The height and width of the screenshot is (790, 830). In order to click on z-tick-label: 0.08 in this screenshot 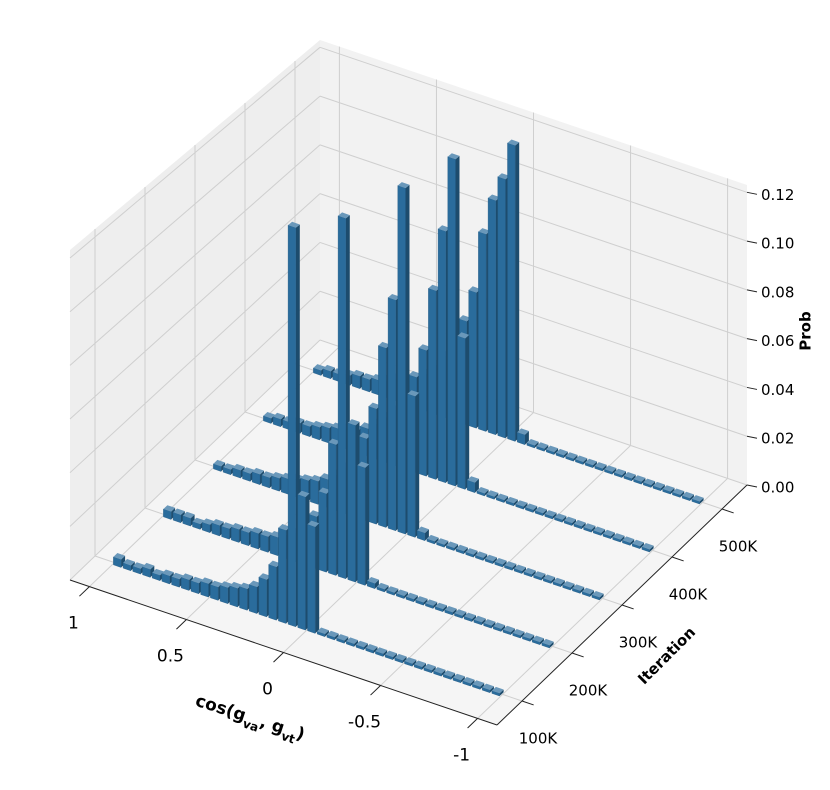, I will do `click(777, 292)`.